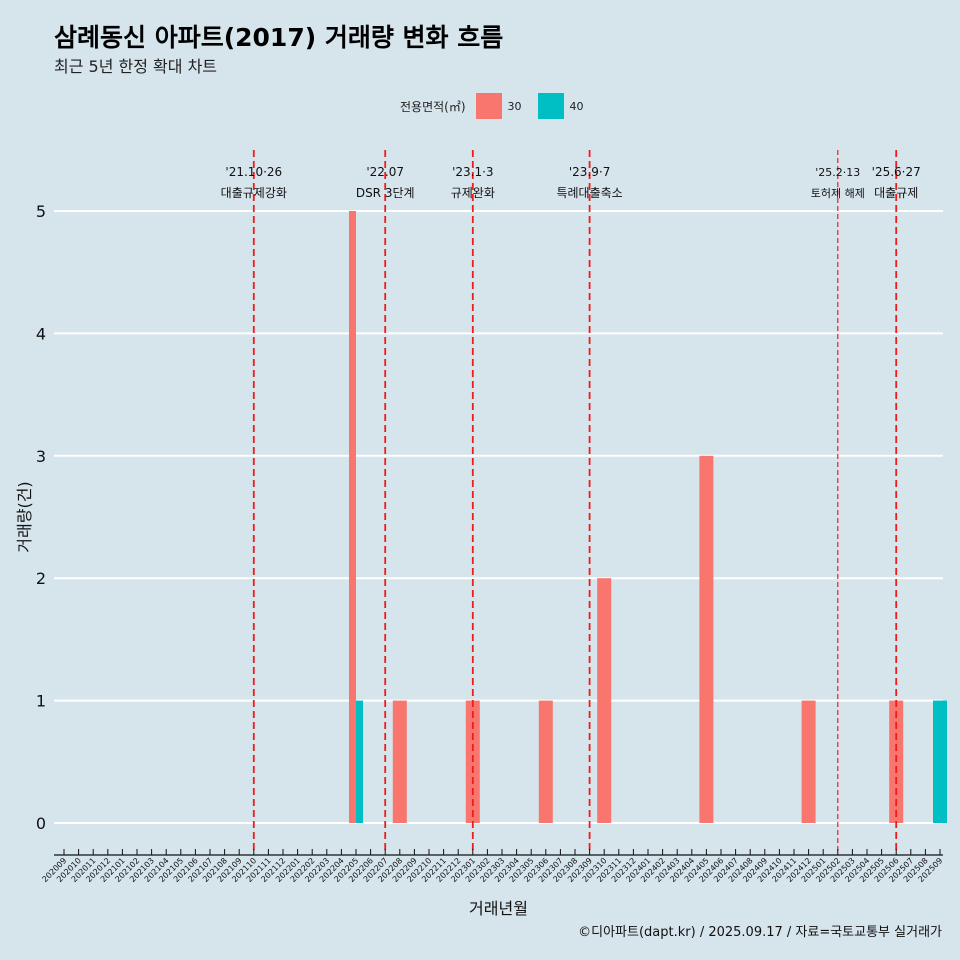 The image size is (960, 960). I want to click on x-tick-label: 202202, so click(303, 870).